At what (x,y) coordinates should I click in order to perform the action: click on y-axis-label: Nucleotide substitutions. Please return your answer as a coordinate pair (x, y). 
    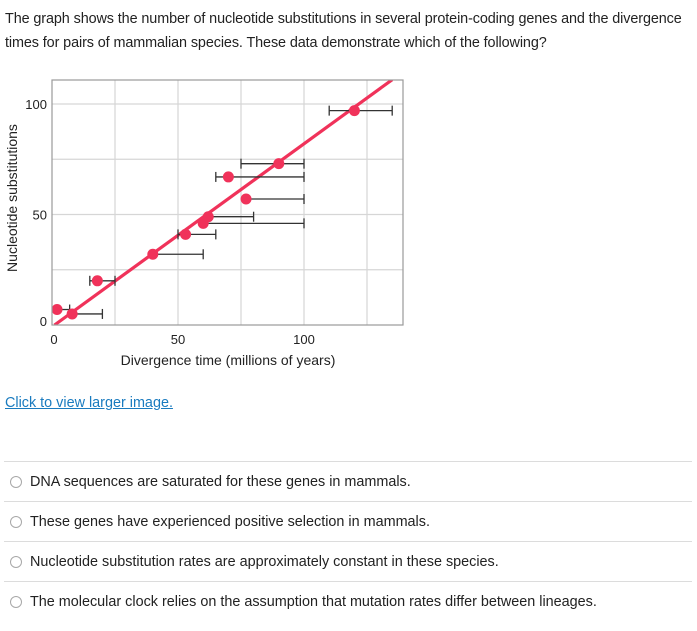
    Looking at the image, I should click on (12, 198).